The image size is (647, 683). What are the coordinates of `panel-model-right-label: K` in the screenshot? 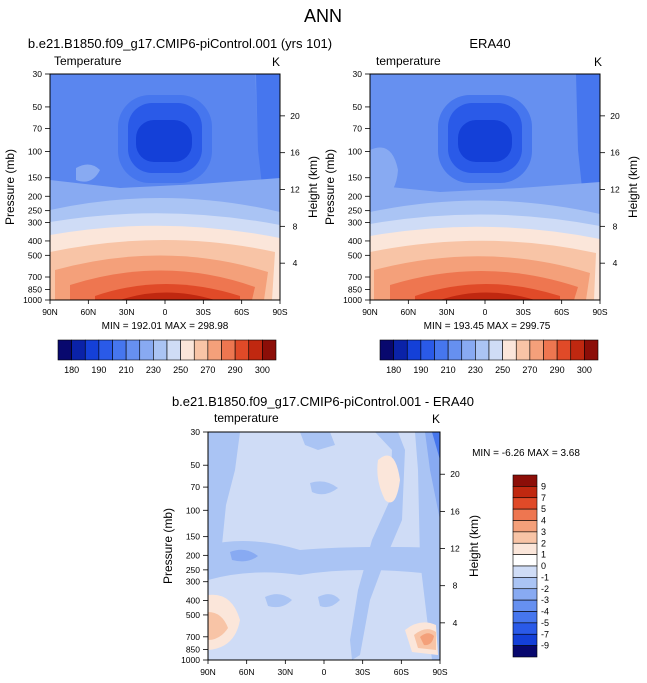 It's located at (276, 62).